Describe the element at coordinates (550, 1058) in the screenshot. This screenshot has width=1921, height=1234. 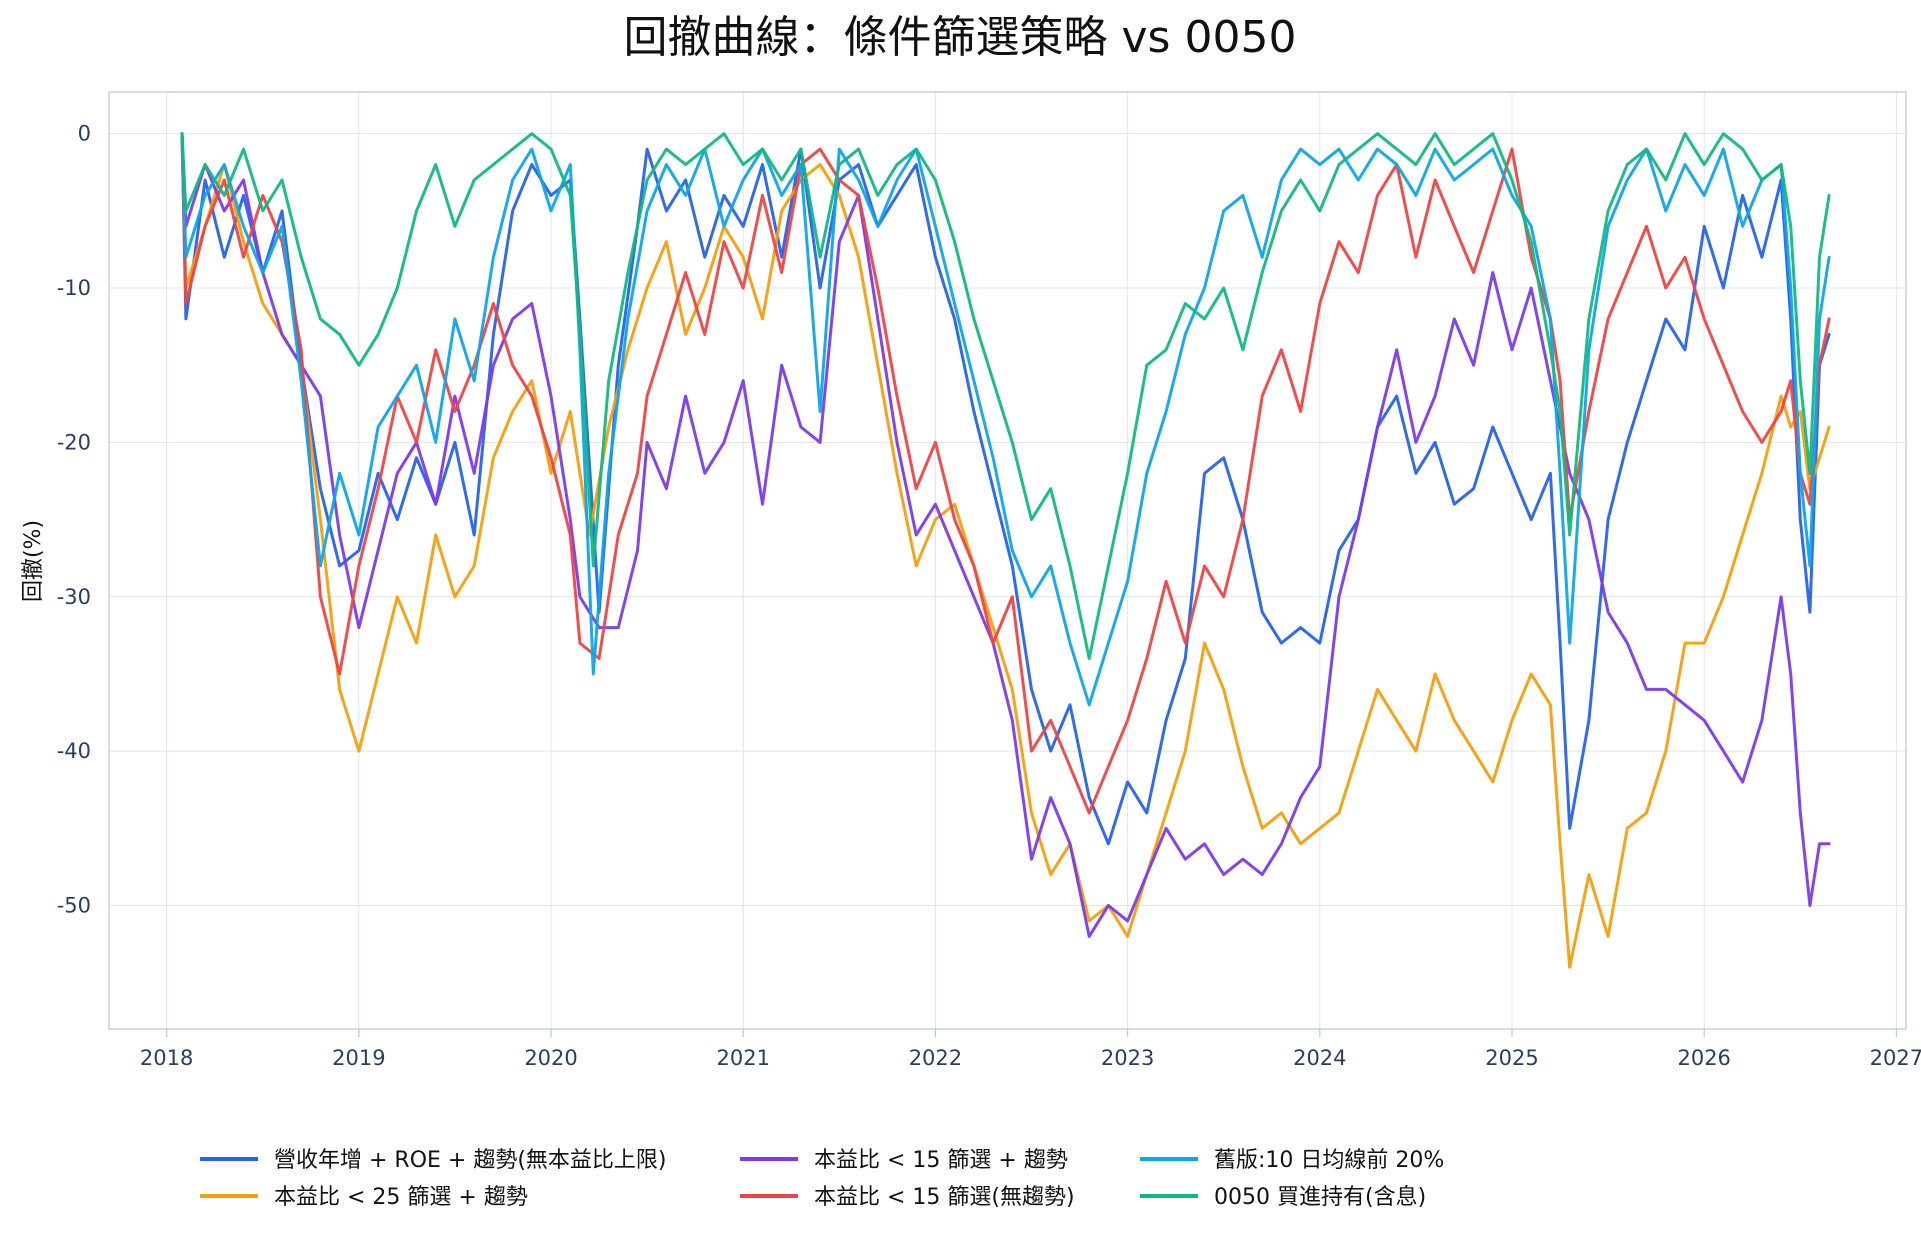
I see `x-tick-label: 2020` at that location.